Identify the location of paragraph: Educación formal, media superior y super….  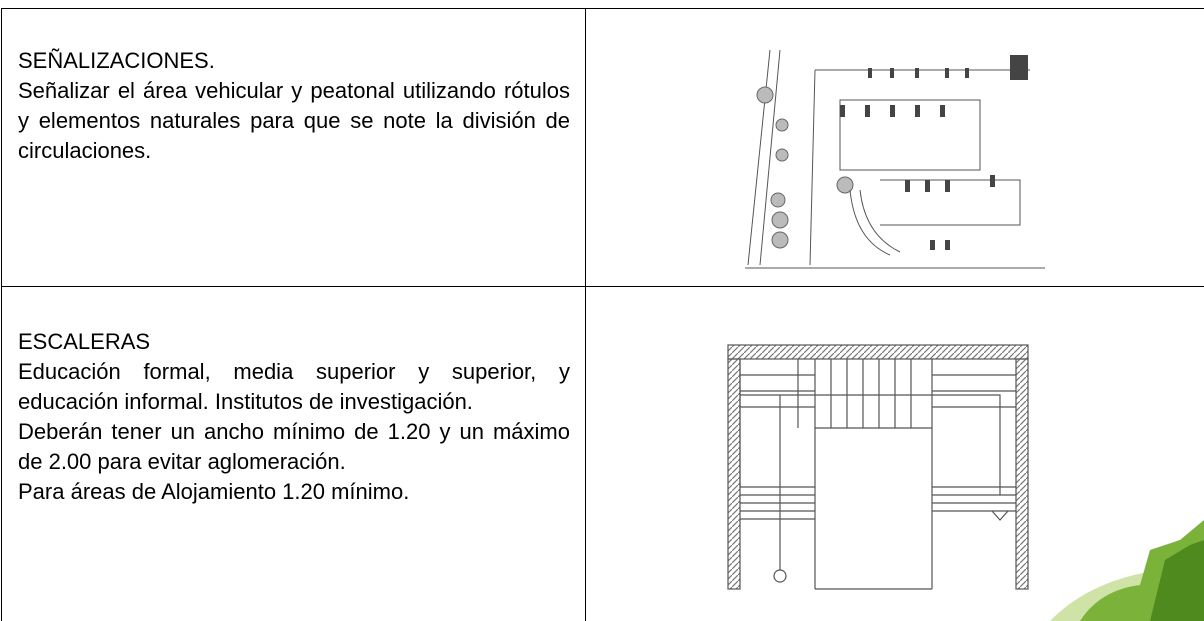
(294, 386).